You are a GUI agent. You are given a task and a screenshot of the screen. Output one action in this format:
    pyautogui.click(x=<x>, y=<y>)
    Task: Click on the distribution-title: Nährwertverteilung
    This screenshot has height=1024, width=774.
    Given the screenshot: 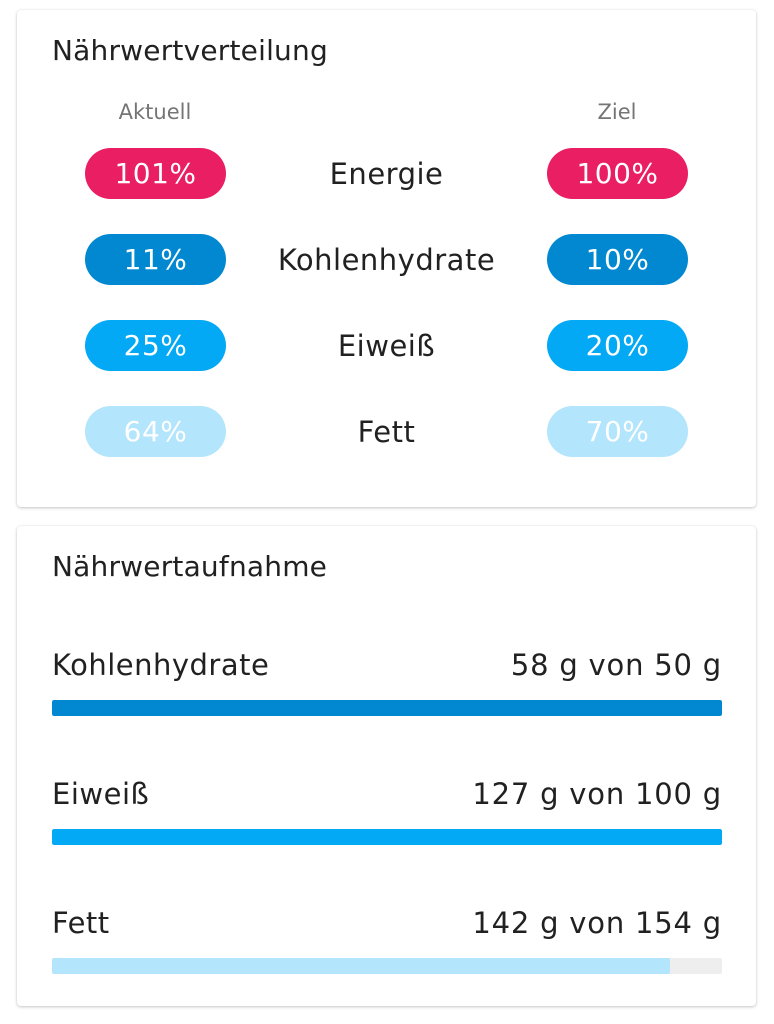 What is the action you would take?
    pyautogui.click(x=190, y=50)
    